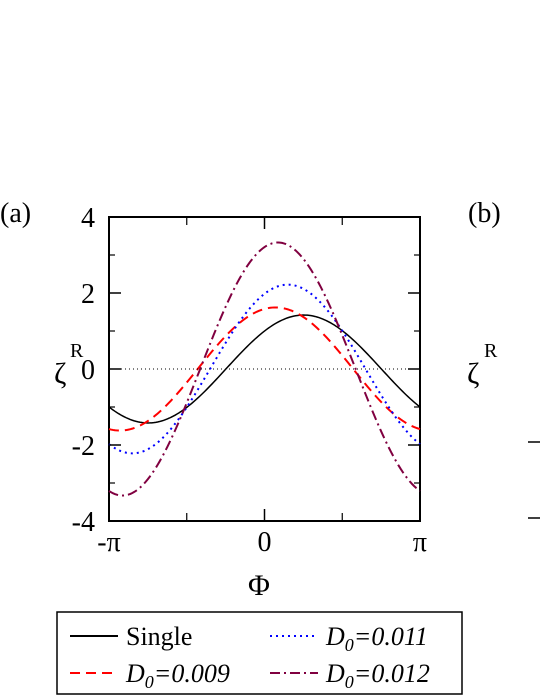  What do you see at coordinates (420, 542) in the screenshot?
I see `x-tick-label: π` at bounding box center [420, 542].